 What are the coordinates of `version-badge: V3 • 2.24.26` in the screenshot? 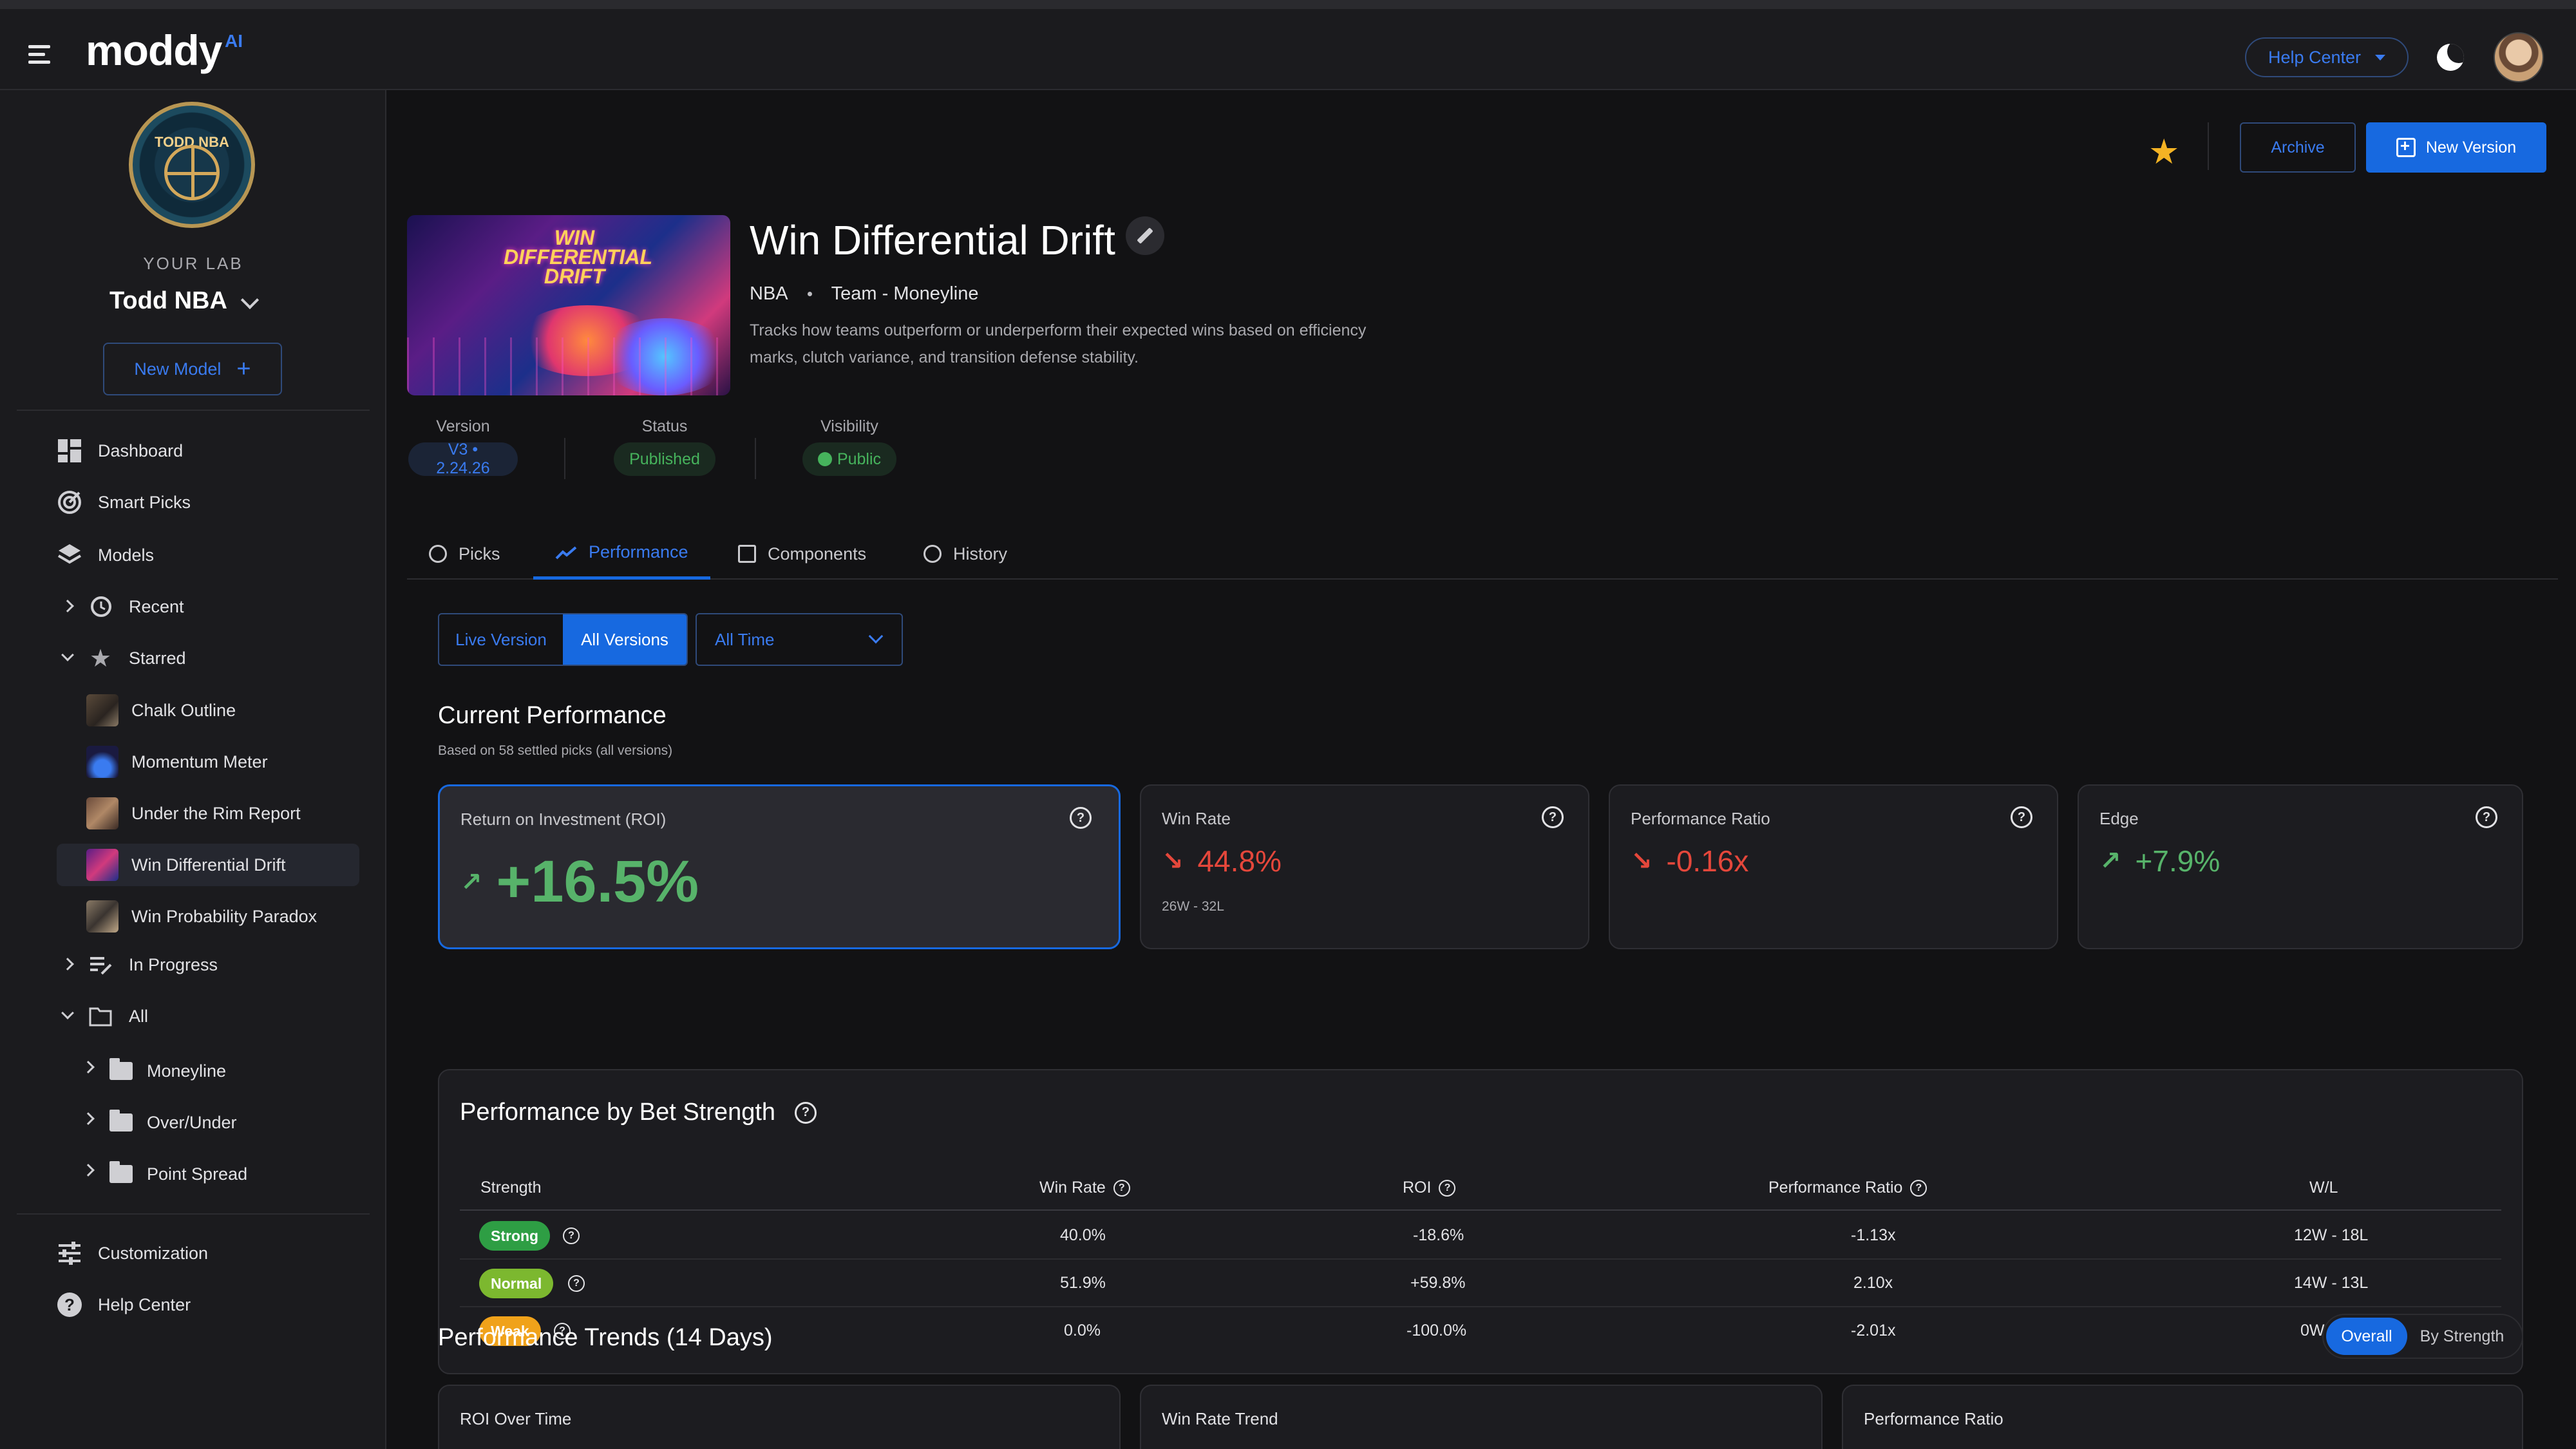 It's located at (463, 459).